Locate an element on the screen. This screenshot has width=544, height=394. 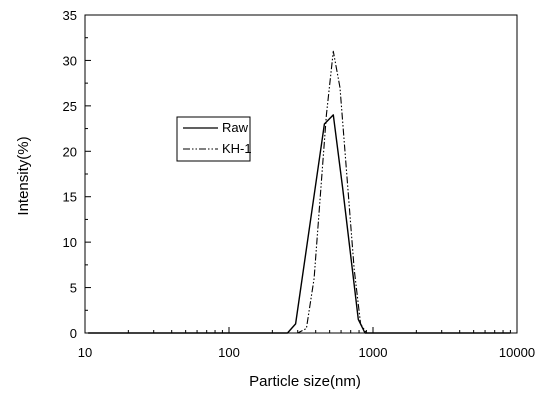
x-tick-label: 10 is located at coordinates (85, 352).